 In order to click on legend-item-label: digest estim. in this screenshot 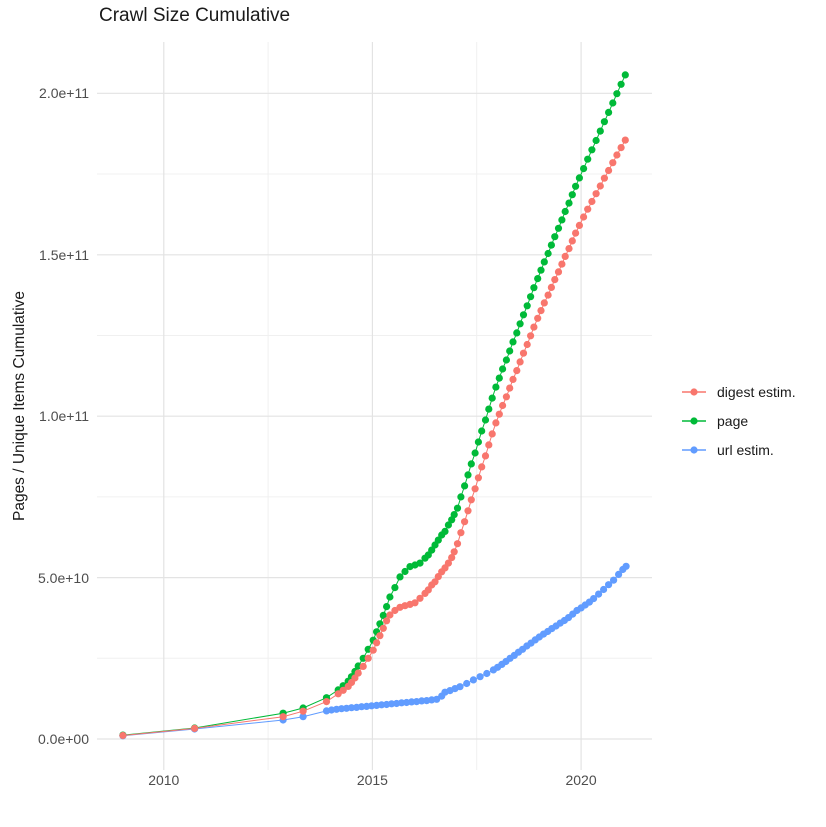, I will do `click(756, 391)`.